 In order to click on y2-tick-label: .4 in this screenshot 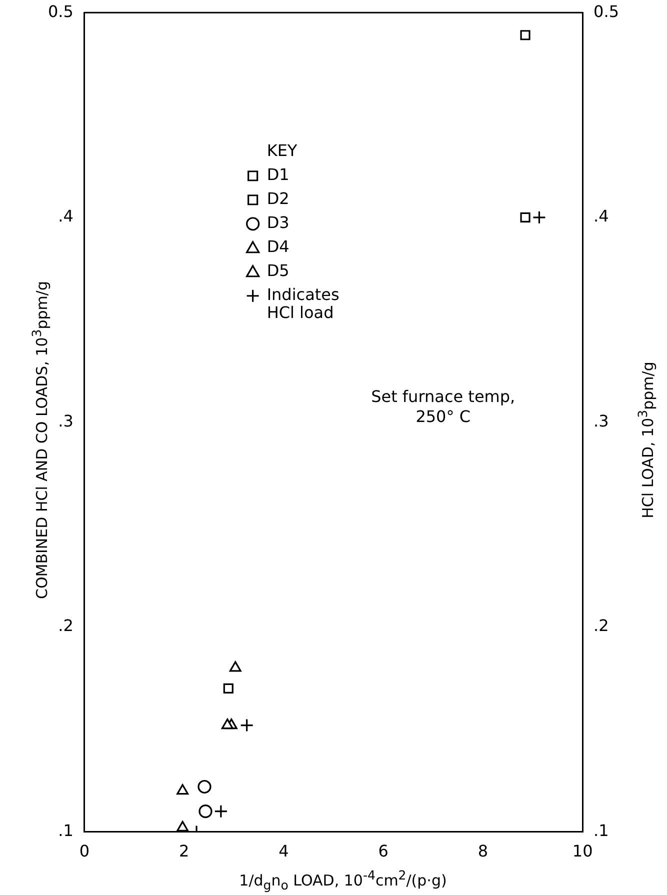, I will do `click(601, 216)`.